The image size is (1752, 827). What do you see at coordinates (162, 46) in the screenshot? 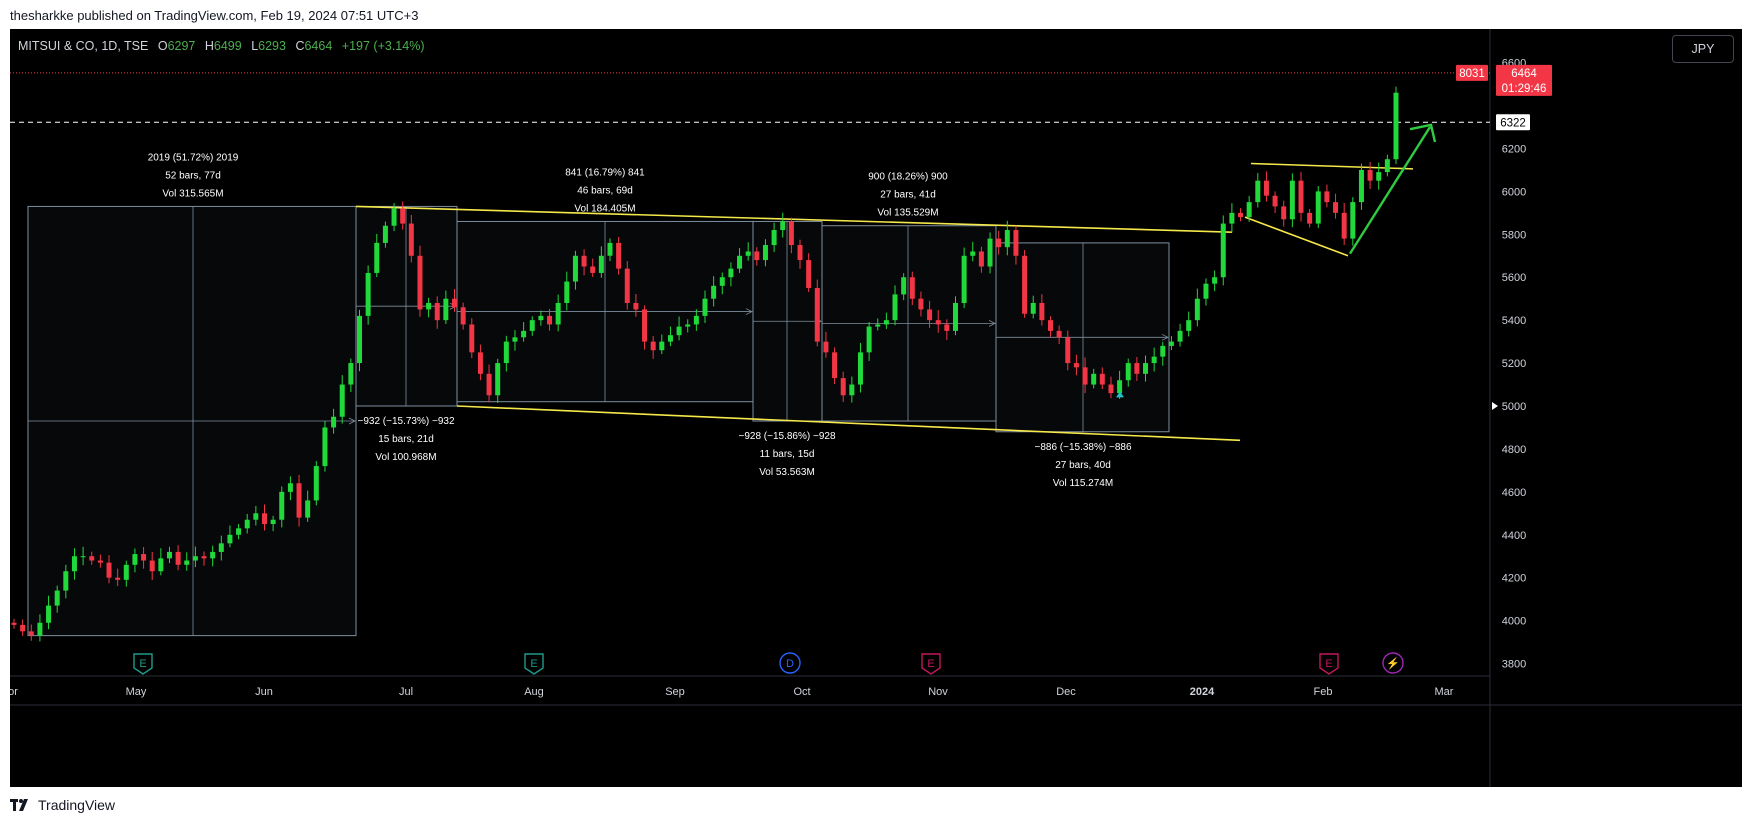
I see `open-label: O` at bounding box center [162, 46].